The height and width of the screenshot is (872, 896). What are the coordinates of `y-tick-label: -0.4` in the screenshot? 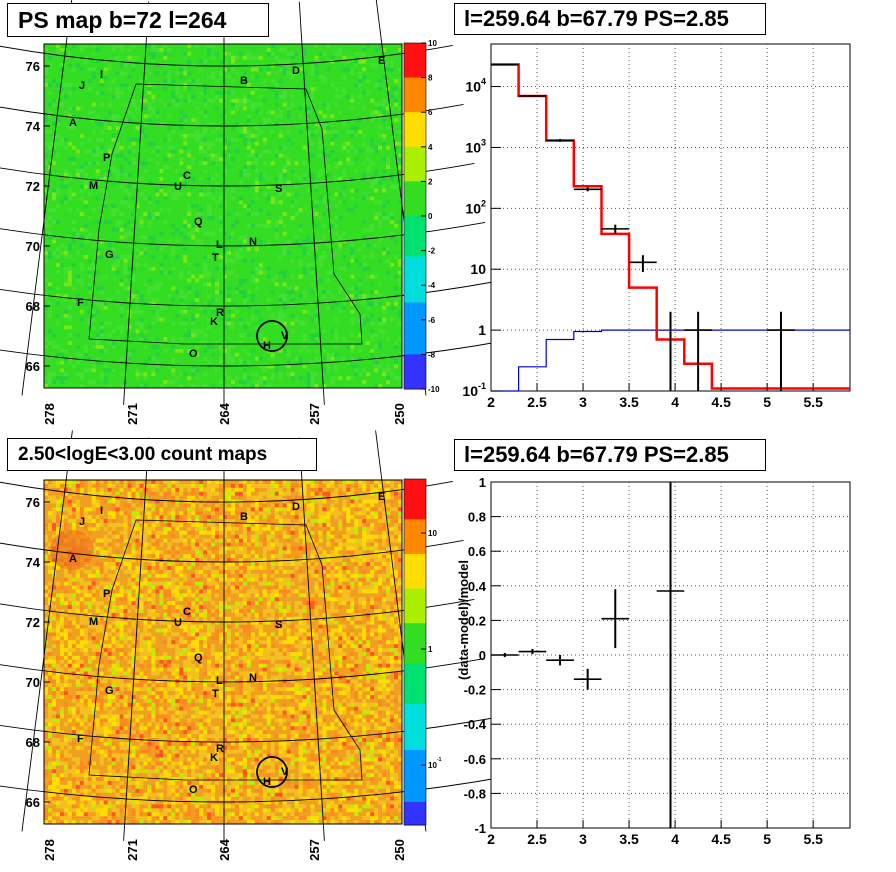 It's located at (475, 724).